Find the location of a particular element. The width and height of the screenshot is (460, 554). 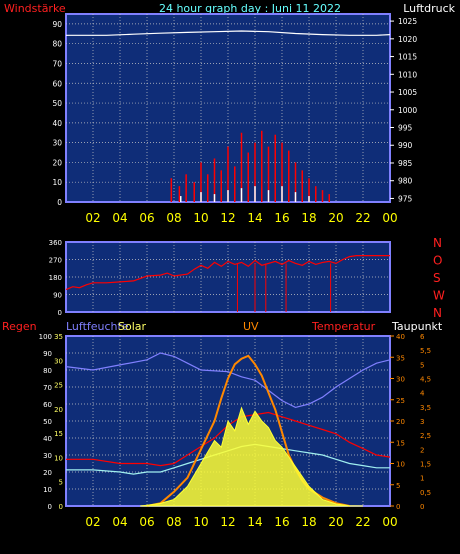

wind-speed-tick-label: 10 is located at coordinates (57, 182).